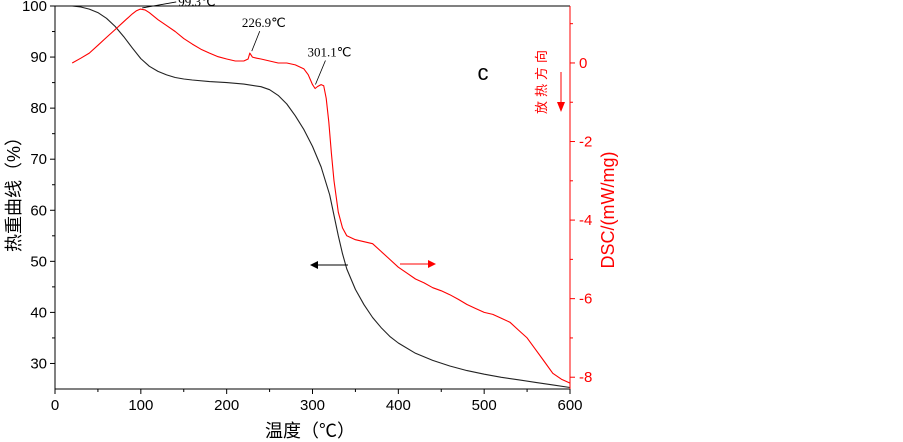  What do you see at coordinates (14, 190) in the screenshot?
I see `y-left-axis-title: 热重曲线（%）` at bounding box center [14, 190].